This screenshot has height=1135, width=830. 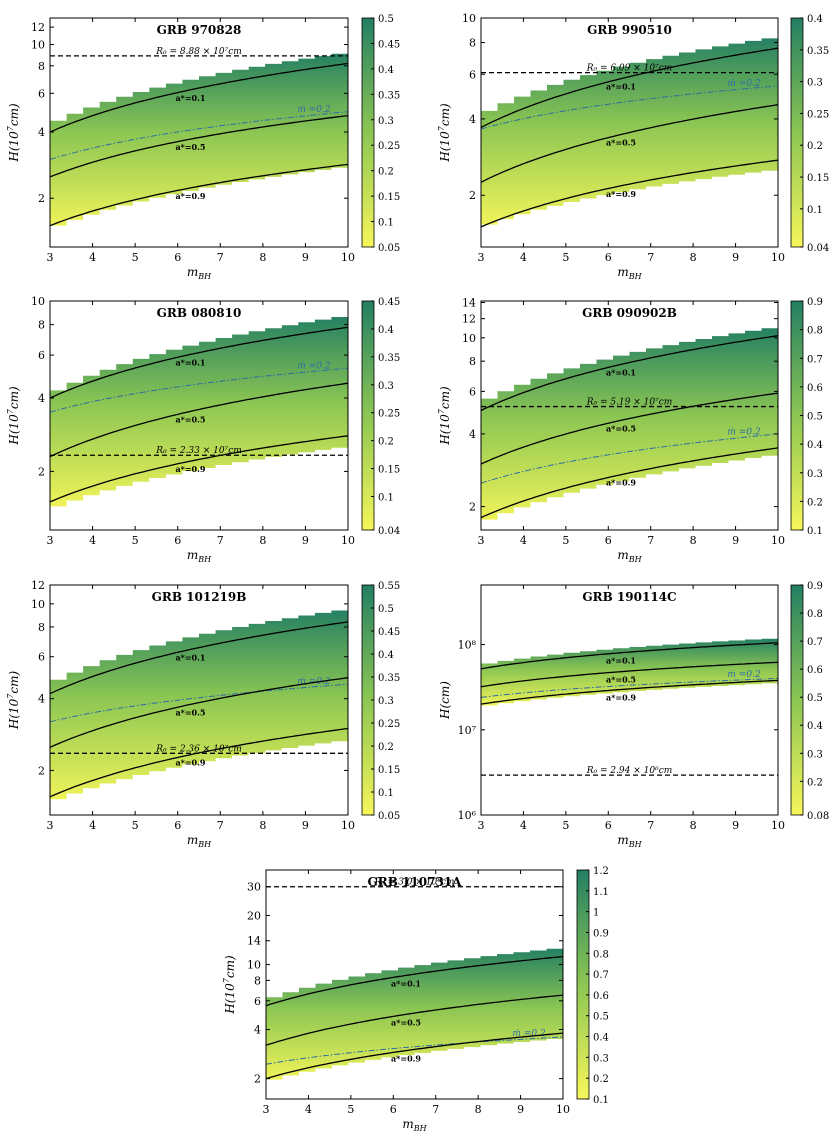 I want to click on chart-title: GRB 101219B, so click(x=199, y=597).